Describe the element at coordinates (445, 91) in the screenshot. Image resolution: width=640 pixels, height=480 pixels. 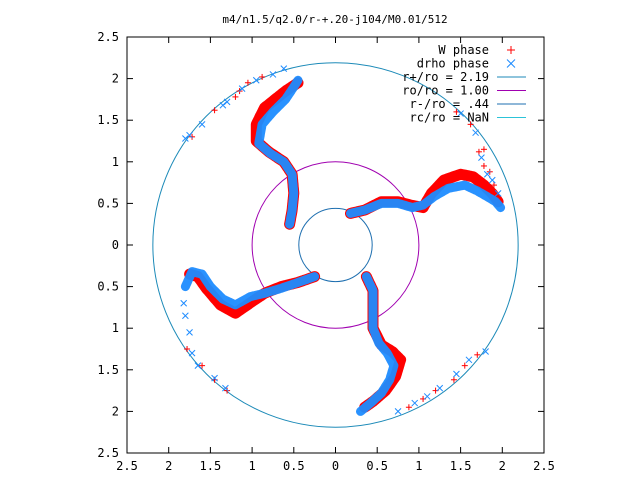
I see `legend-label: ro/ro = 1.00` at that location.